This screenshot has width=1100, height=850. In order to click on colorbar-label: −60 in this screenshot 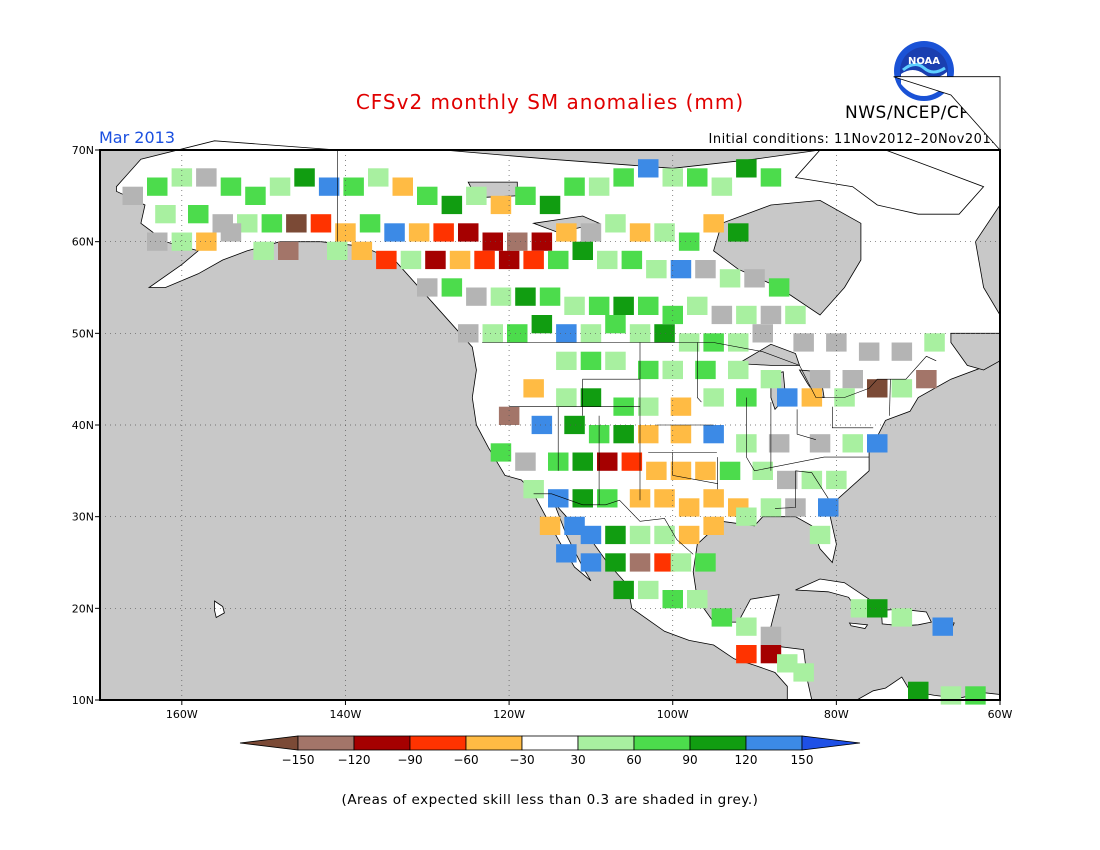, I will do `click(465, 760)`.